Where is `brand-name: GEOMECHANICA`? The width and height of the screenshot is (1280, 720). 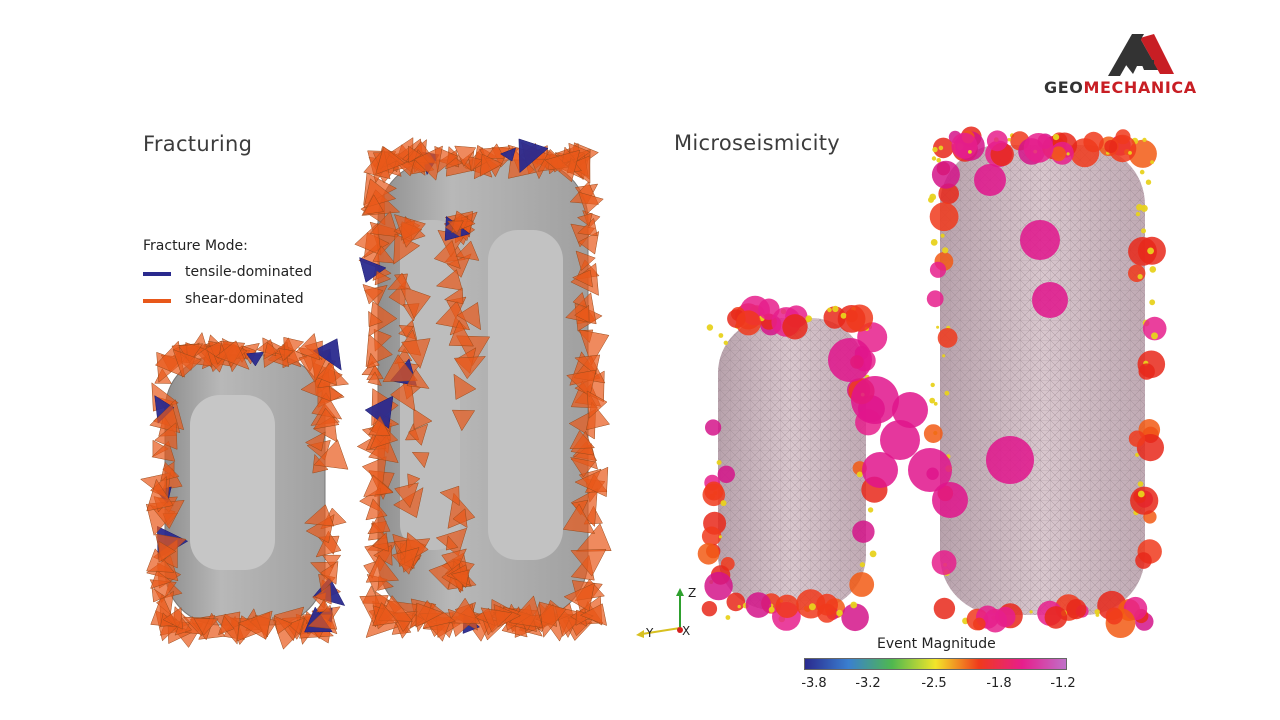 brand-name: GEOMECHANICA is located at coordinates (1120, 87).